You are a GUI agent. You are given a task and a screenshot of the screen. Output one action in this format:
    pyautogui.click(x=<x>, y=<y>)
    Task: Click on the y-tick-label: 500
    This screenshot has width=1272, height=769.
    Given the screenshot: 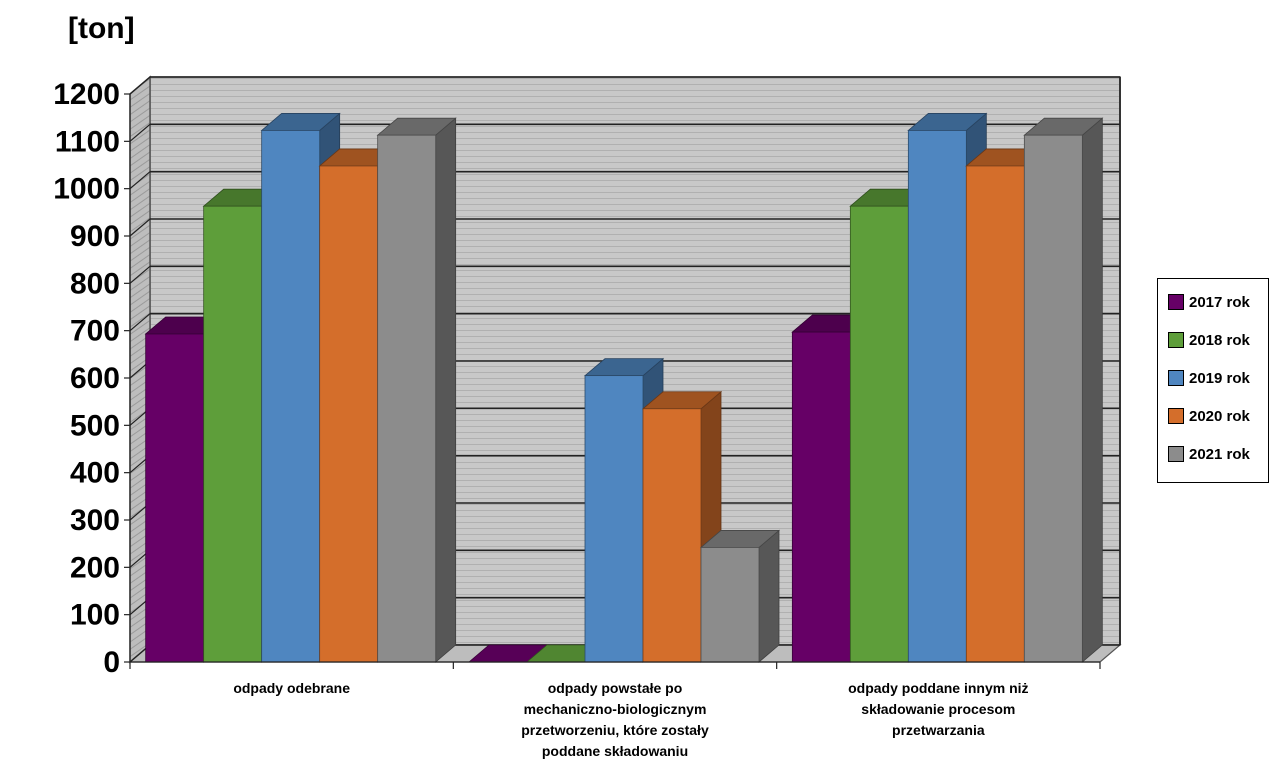 What is the action you would take?
    pyautogui.click(x=95, y=425)
    